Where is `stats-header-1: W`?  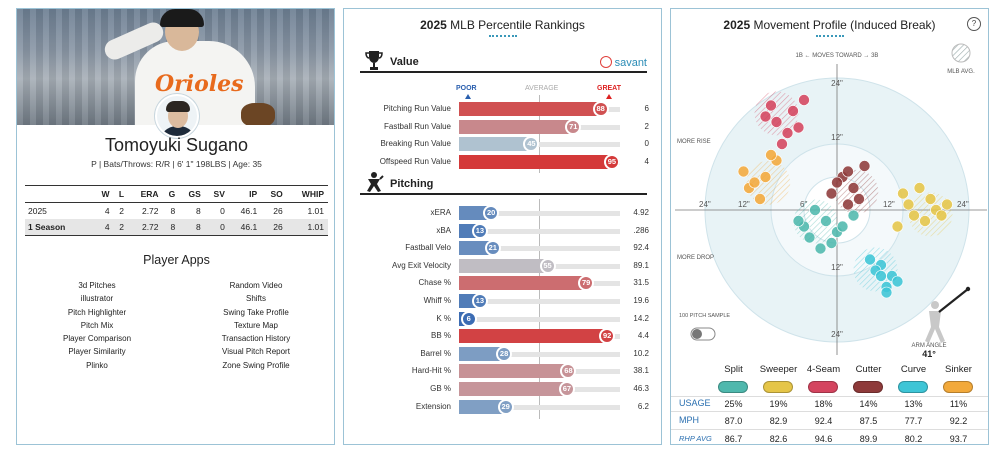 stats-header-1: W is located at coordinates (104, 194).